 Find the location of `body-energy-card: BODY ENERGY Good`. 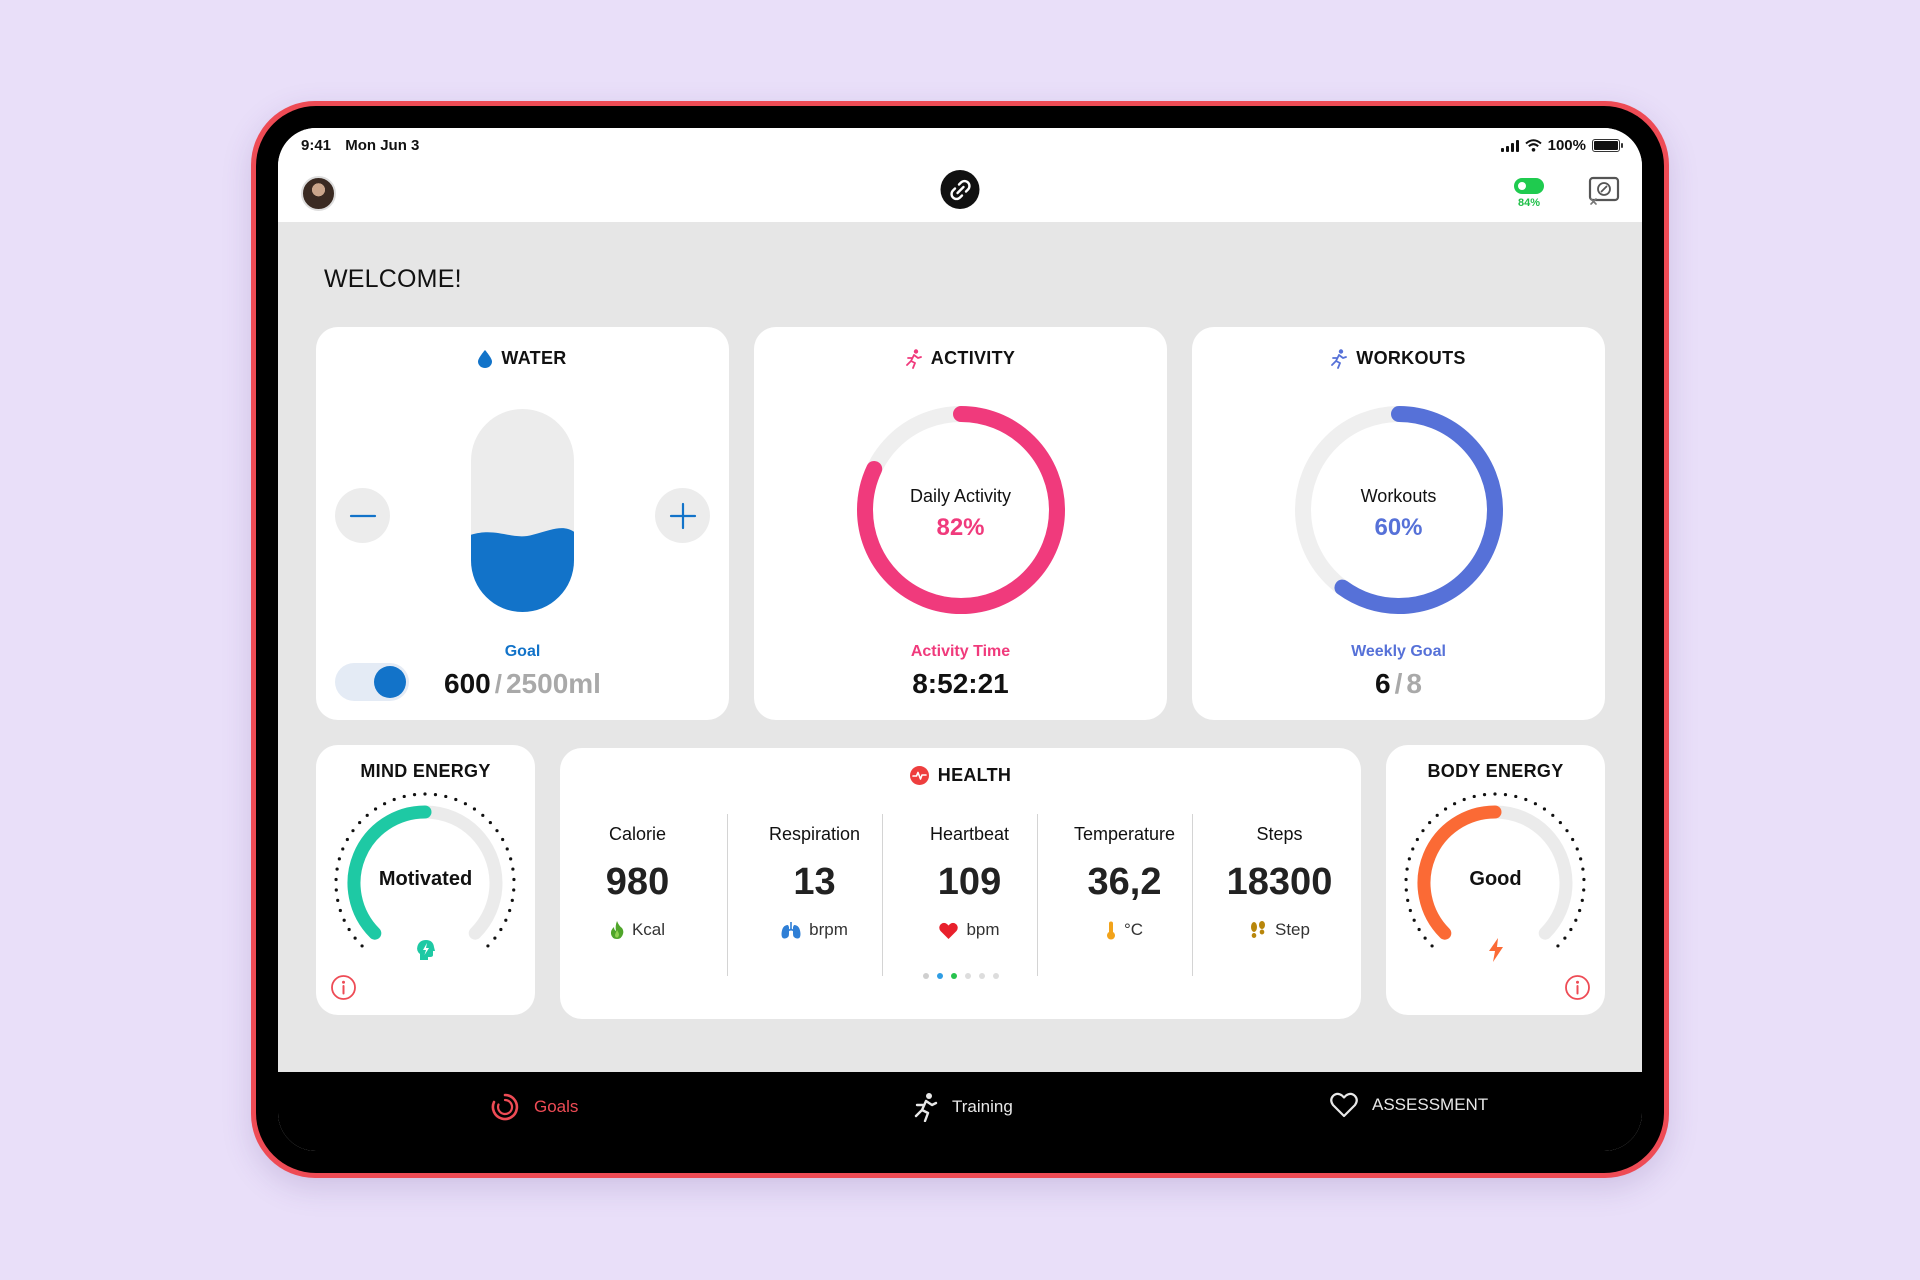

body-energy-card: BODY ENERGY Good is located at coordinates (1495, 880).